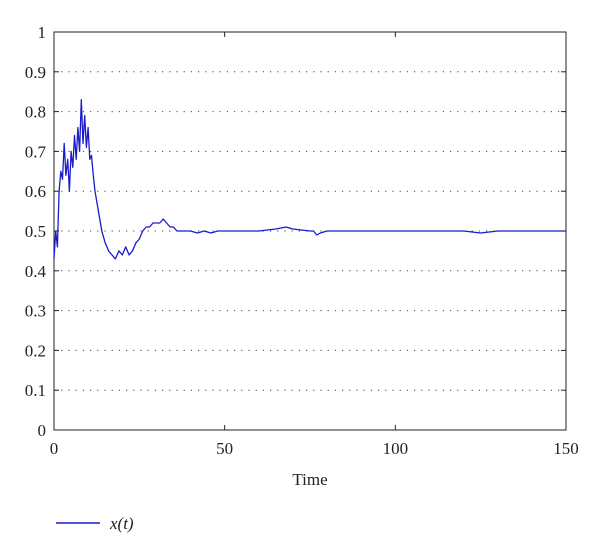 This screenshot has height=556, width=600. Describe the element at coordinates (35, 350) in the screenshot. I see `y-tick-label: 0.2` at that location.